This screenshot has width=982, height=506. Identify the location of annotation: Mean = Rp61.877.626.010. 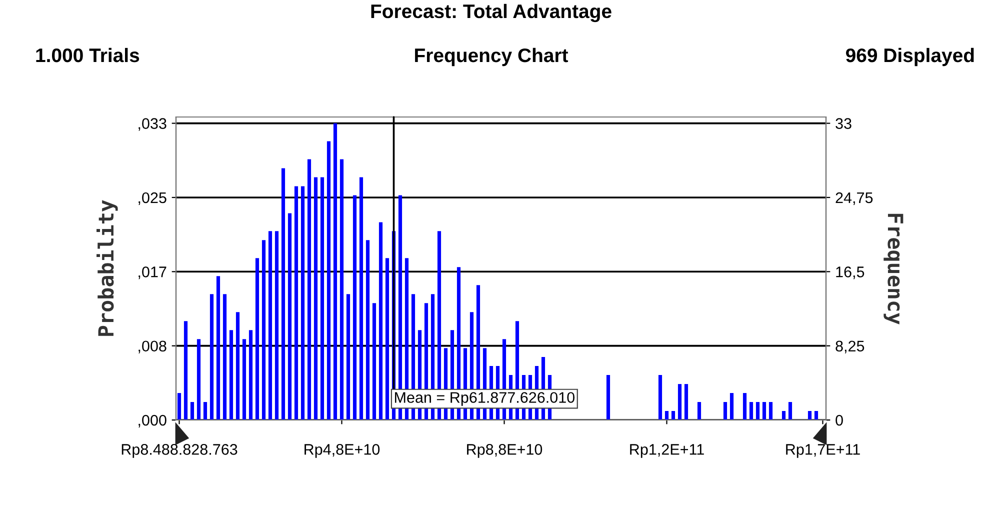
(485, 399).